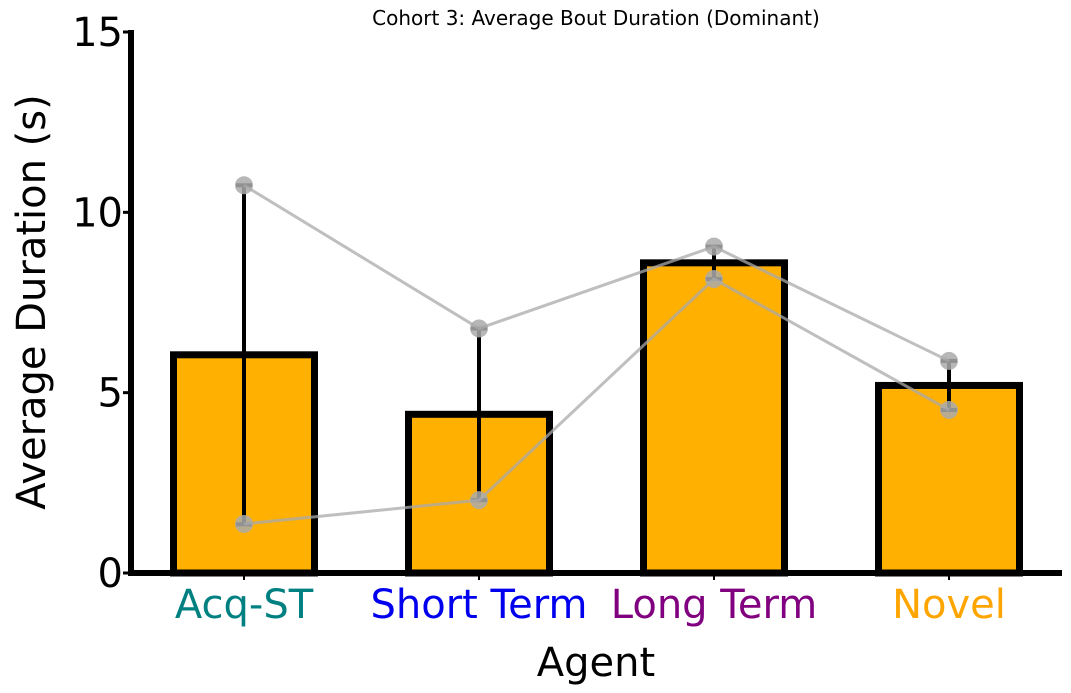  Describe the element at coordinates (478, 605) in the screenshot. I see `x-tick-label-1: Short Term` at that location.